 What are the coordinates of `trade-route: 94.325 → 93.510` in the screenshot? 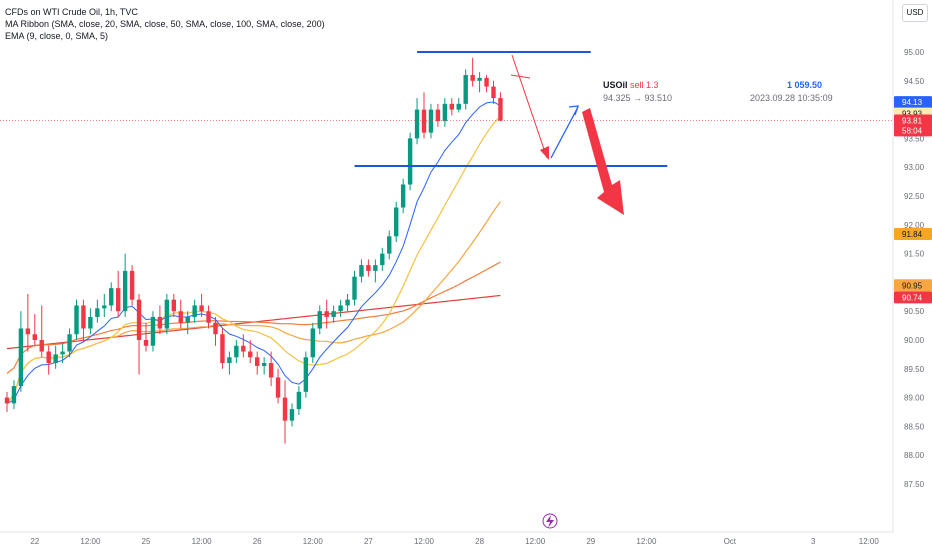 It's located at (638, 98).